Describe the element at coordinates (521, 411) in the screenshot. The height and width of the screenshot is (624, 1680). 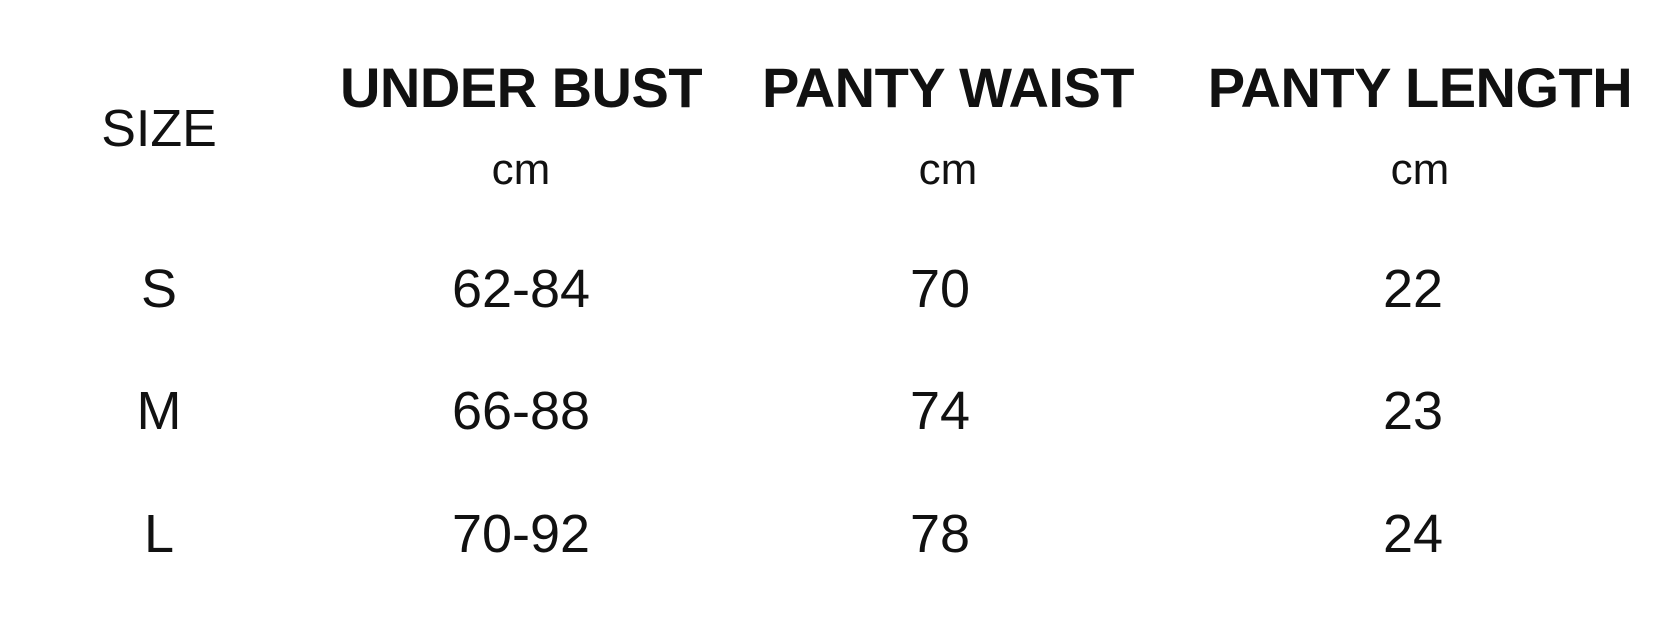
I see `under-bust-cell: 66-88` at that location.